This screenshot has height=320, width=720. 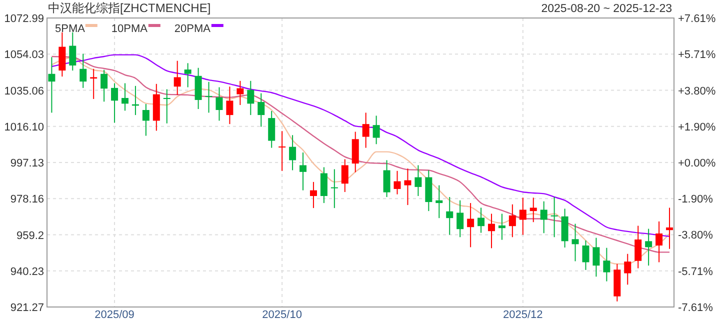 I want to click on y-tick-label: 1035.06, so click(x=24, y=91).